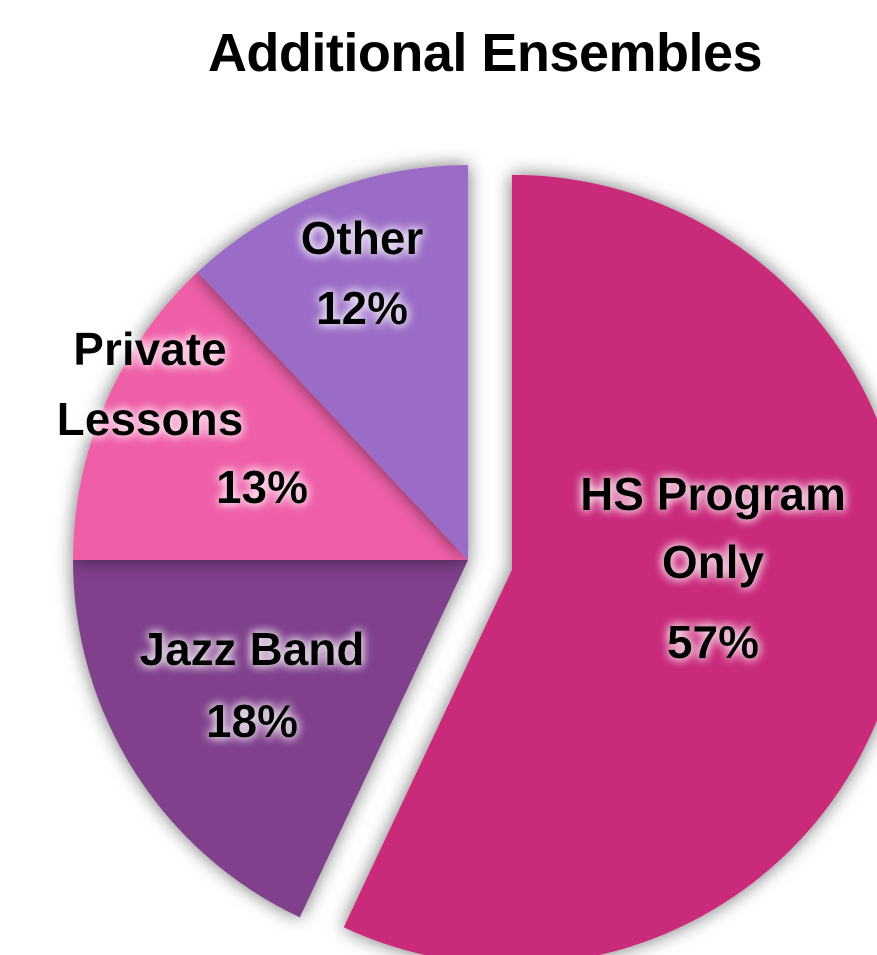  What do you see at coordinates (713, 494) in the screenshot?
I see `slice-label-line: HS Program` at bounding box center [713, 494].